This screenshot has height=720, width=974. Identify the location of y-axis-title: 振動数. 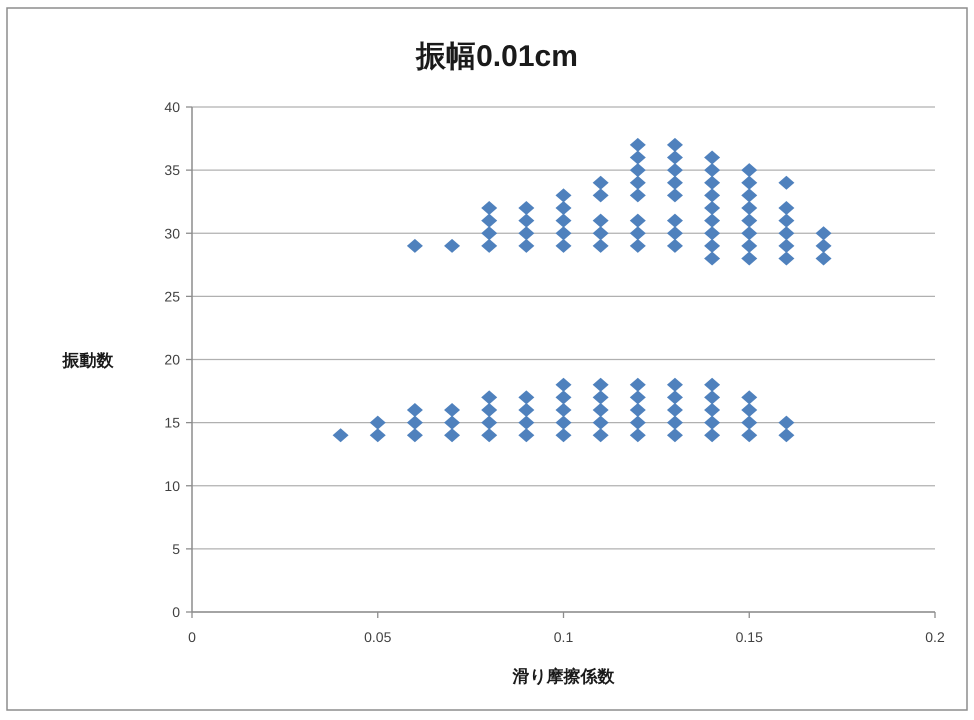
(88, 360).